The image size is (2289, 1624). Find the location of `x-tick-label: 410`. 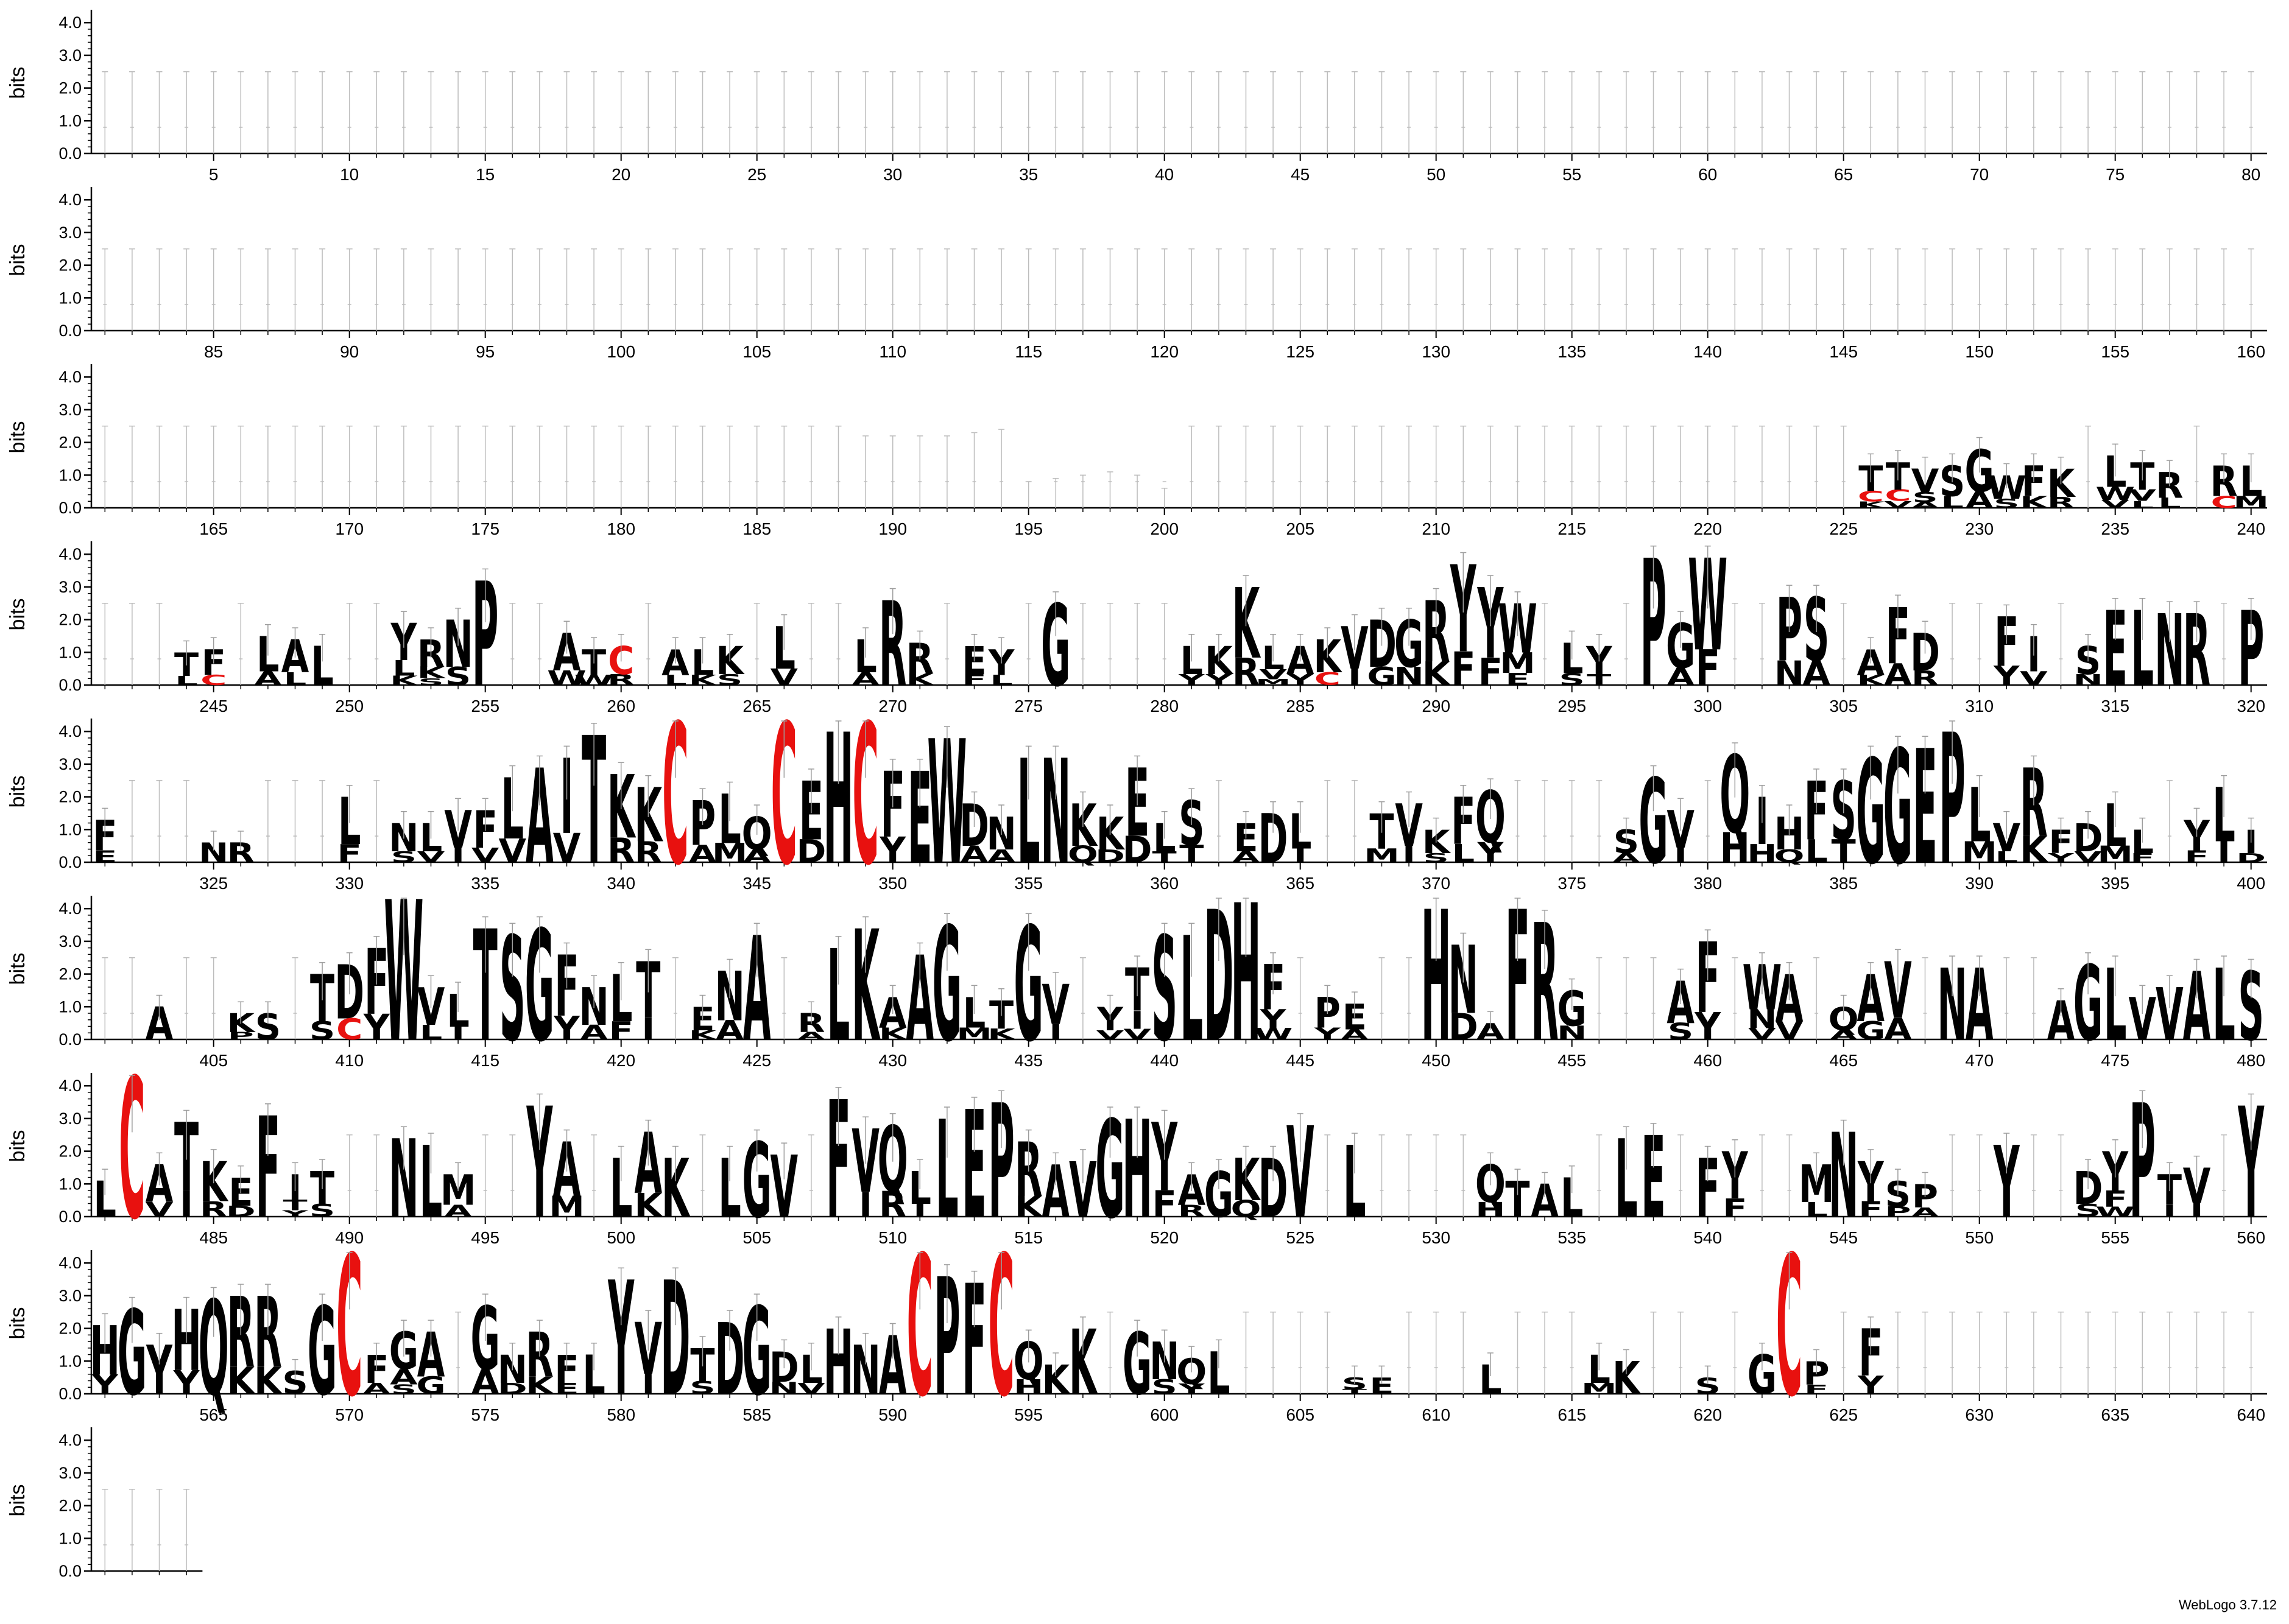

x-tick-label: 410 is located at coordinates (349, 1060).